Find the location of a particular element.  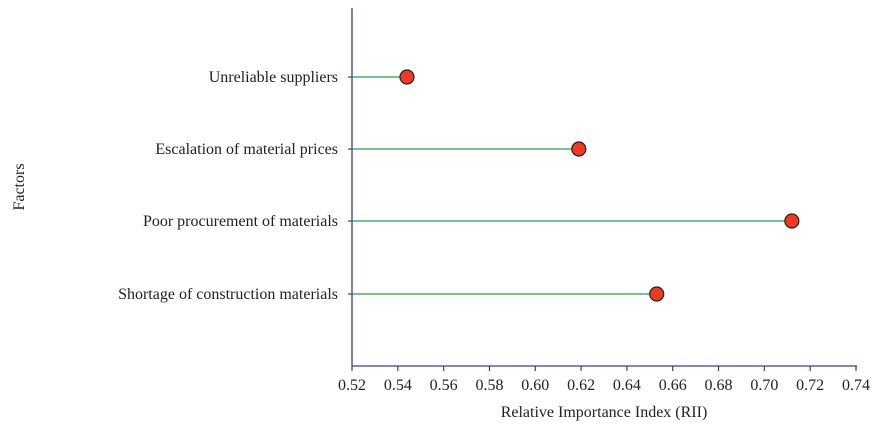

x-ticks-group is located at coordinates (604, 368).